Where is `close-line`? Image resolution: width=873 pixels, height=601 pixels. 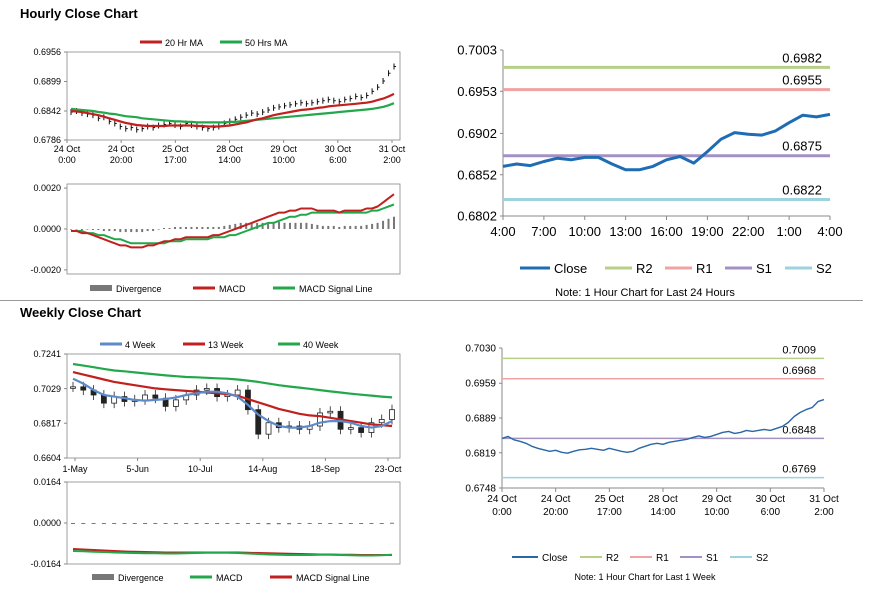
close-line is located at coordinates (666, 142).